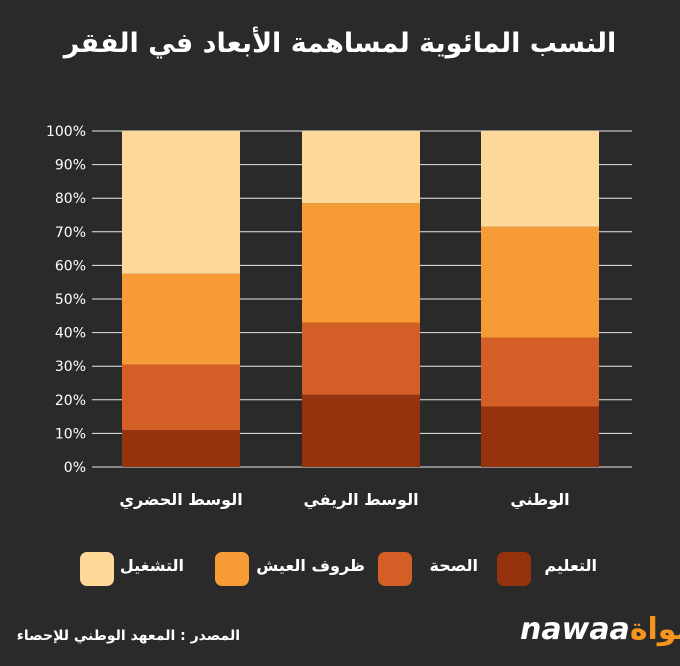 Image resolution: width=680 pixels, height=666 pixels. Describe the element at coordinates (70, 233) in the screenshot. I see `y-tick-label: 70%` at that location.